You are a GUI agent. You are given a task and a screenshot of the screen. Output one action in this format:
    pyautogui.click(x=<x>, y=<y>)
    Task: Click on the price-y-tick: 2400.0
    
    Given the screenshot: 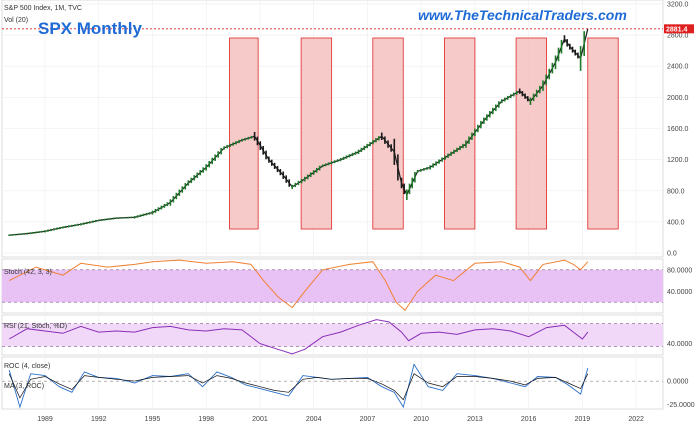 What is the action you would take?
    pyautogui.click(x=678, y=67)
    